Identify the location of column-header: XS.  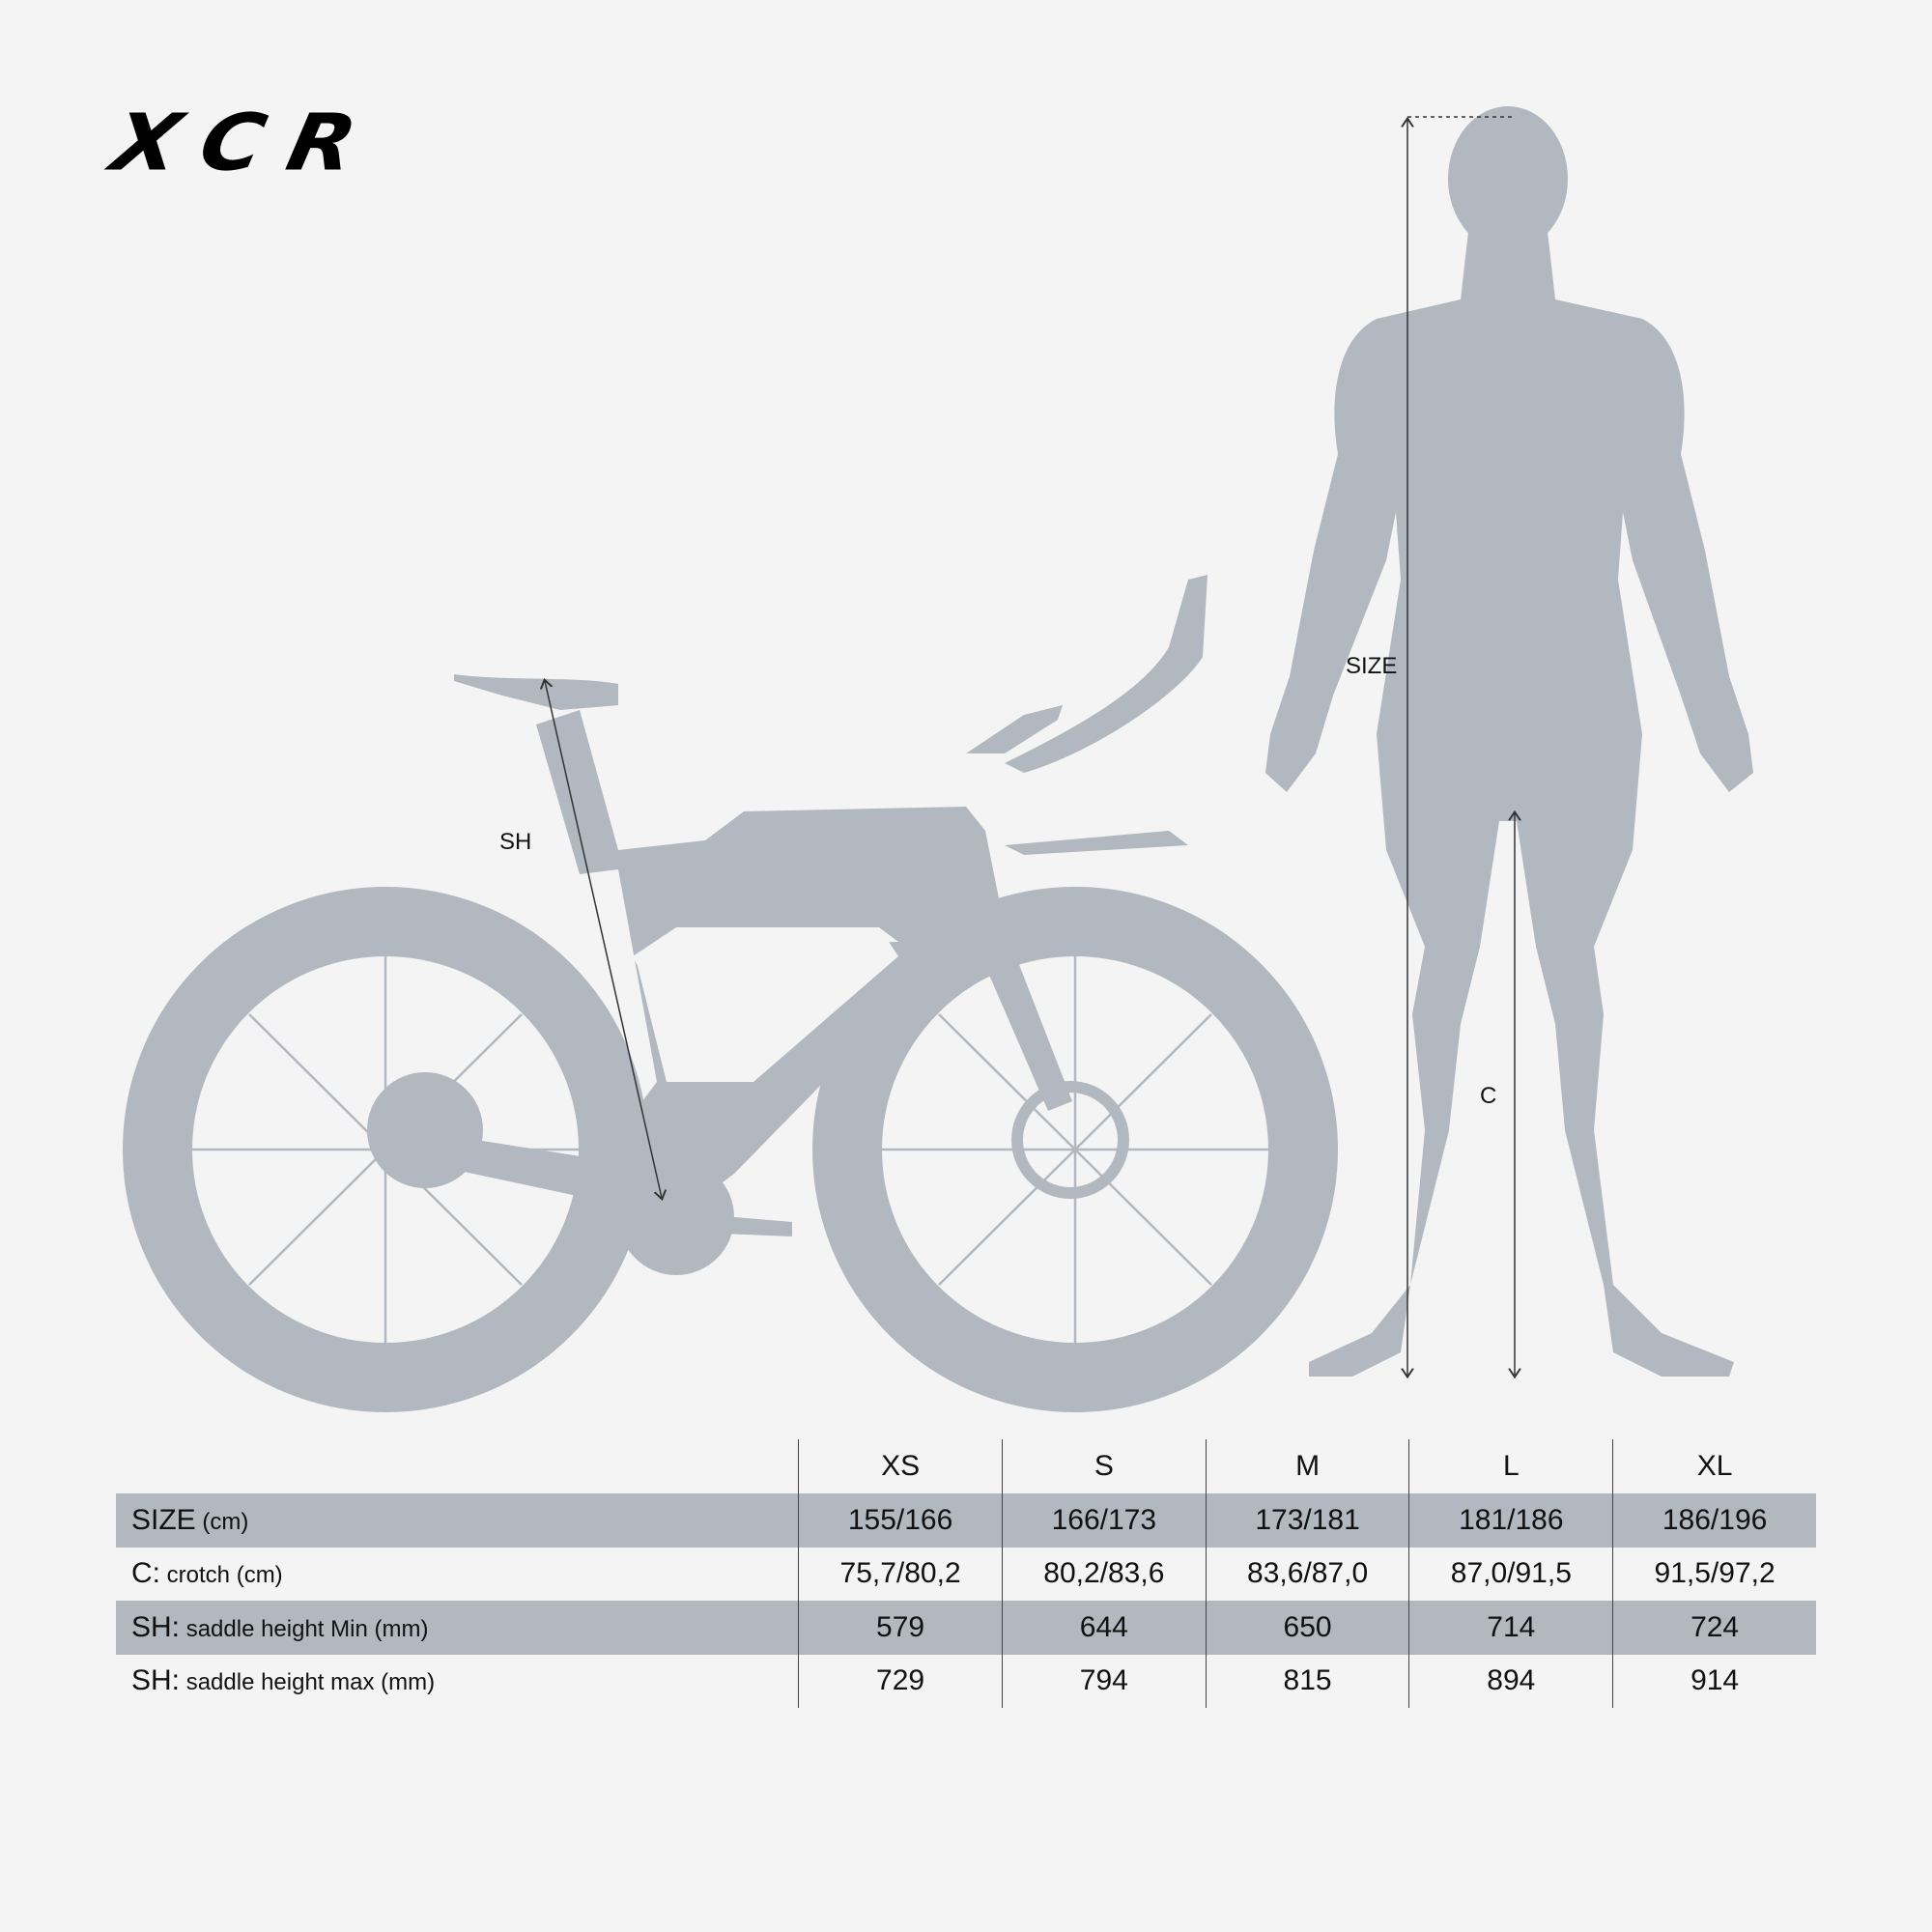
(900, 1466).